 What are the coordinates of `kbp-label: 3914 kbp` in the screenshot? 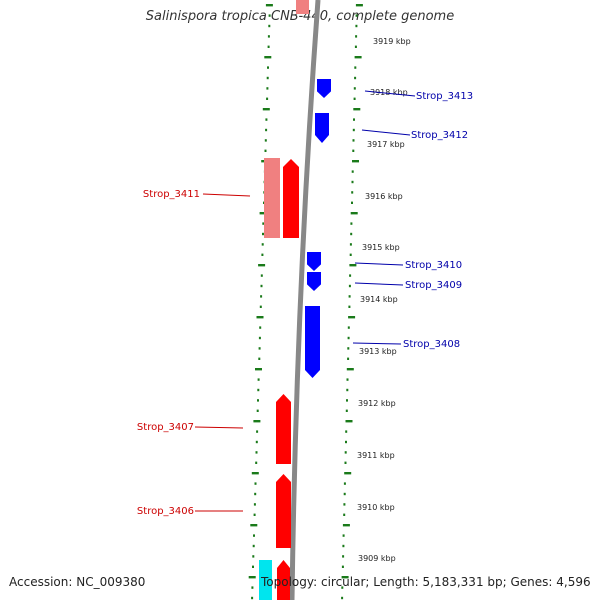 It's located at (379, 299).